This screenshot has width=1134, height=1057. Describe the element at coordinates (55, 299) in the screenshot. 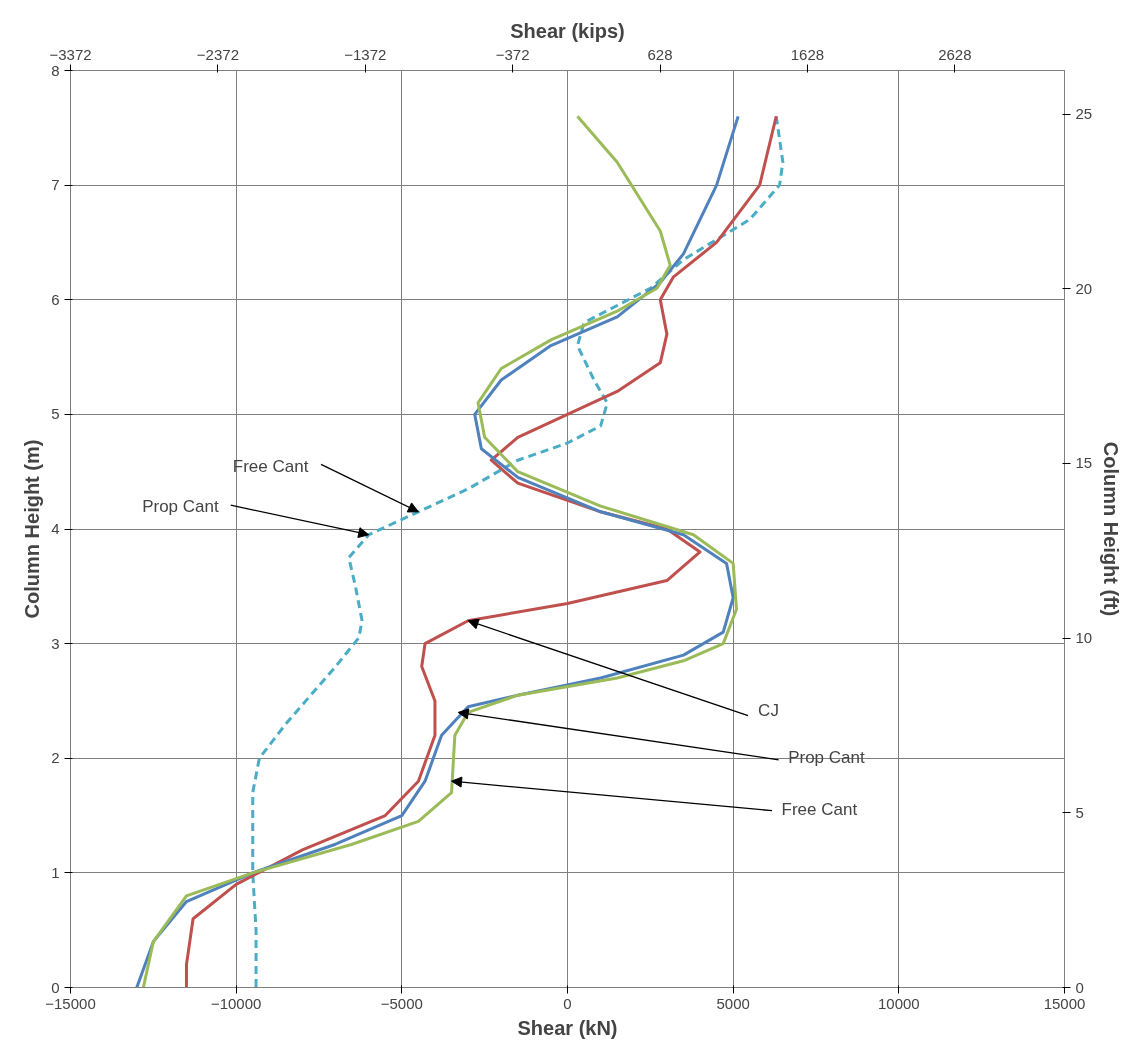

I see `y-tick-label: 6` at that location.